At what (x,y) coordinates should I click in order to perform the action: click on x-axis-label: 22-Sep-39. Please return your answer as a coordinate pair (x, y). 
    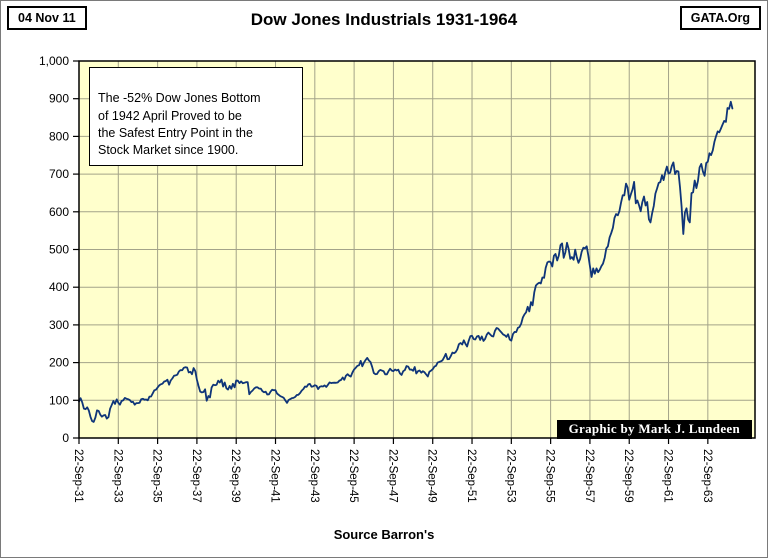
    Looking at the image, I should click on (235, 476).